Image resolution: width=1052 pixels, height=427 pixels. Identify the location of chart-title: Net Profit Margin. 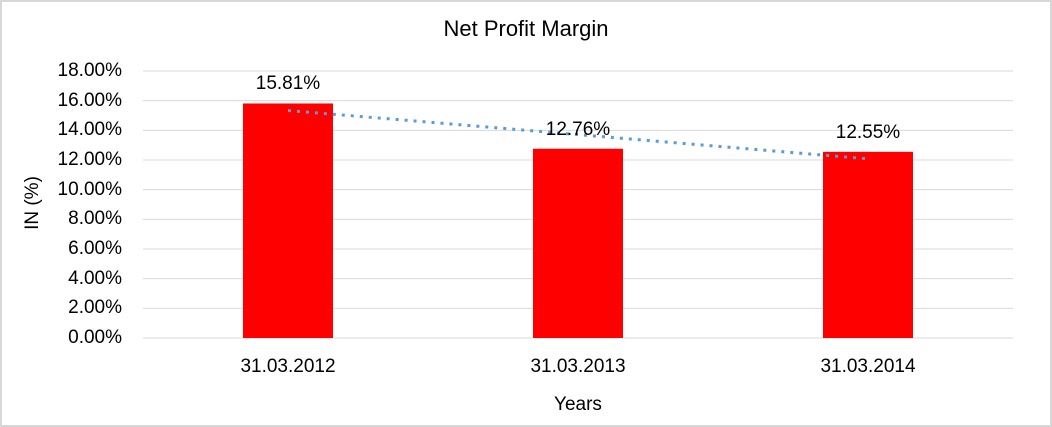
(526, 28).